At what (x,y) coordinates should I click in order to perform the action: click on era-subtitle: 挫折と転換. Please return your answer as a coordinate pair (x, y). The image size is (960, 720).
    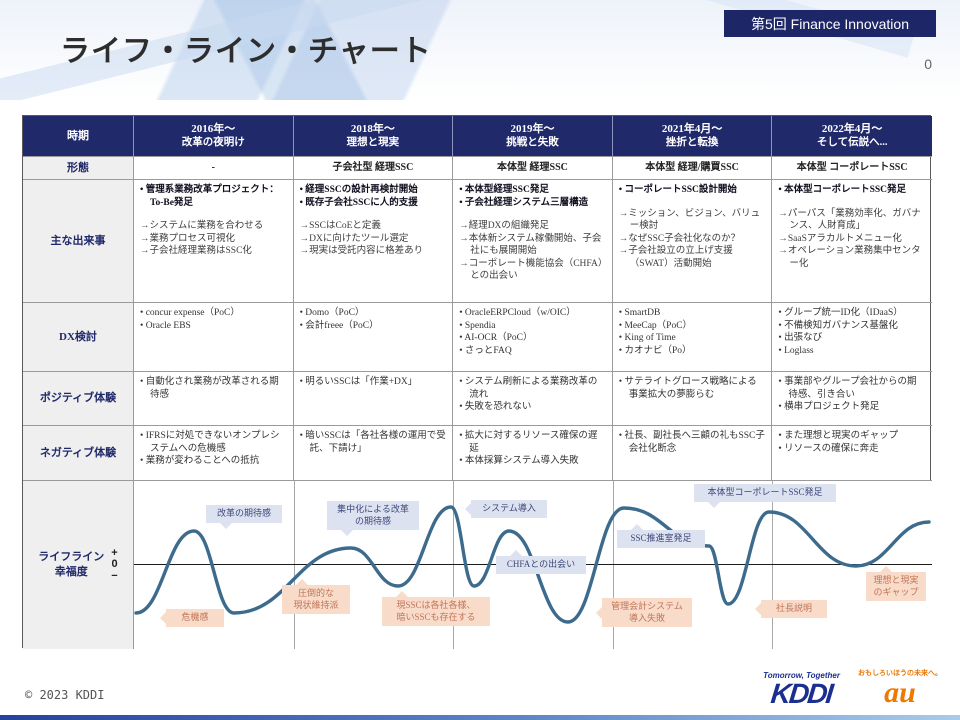
    Looking at the image, I should click on (692, 143).